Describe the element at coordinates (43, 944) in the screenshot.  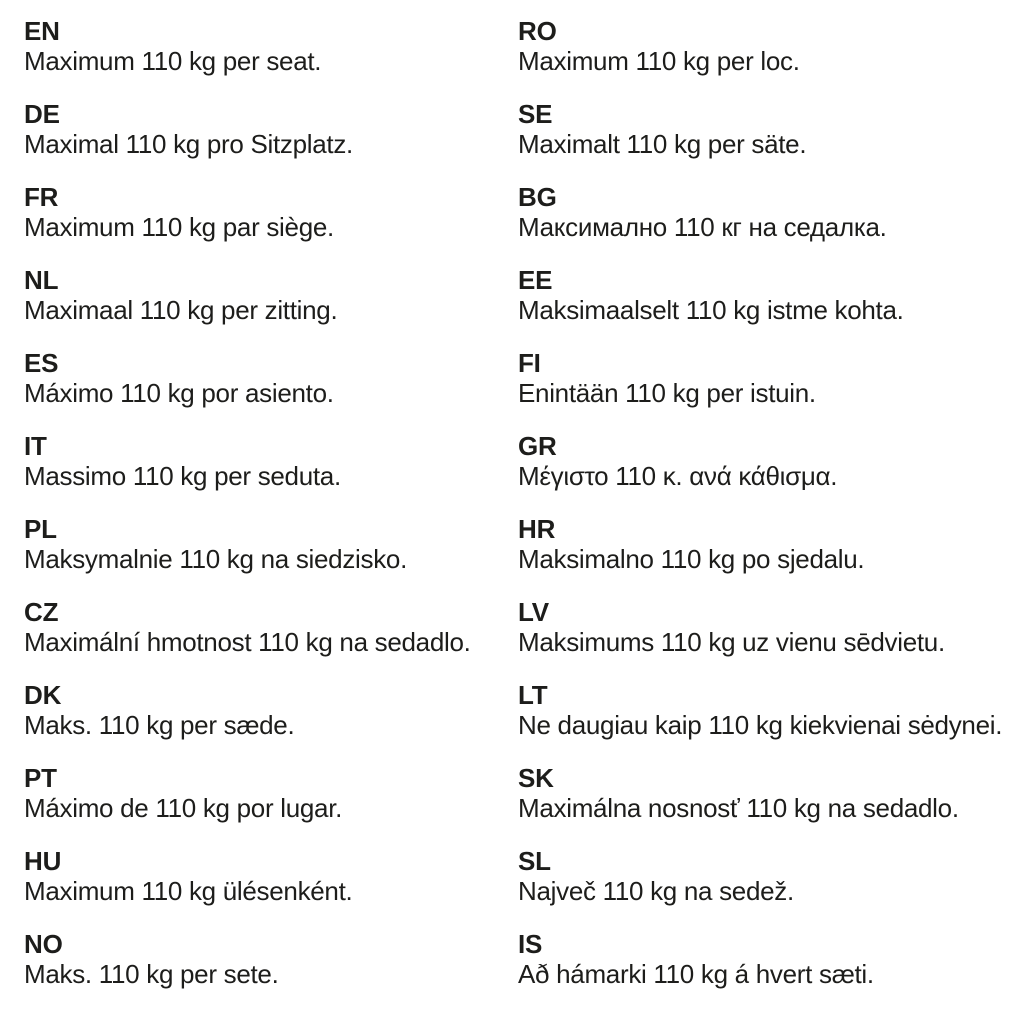
I see `language-code-label: NO` at that location.